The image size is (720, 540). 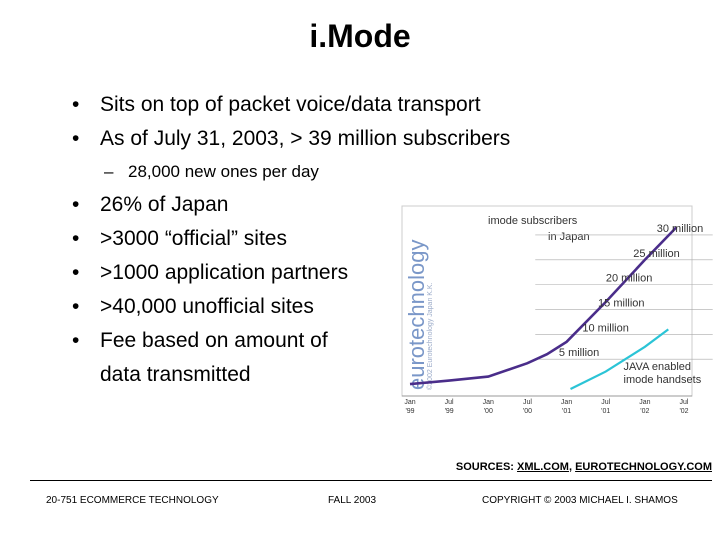 What do you see at coordinates (643, 467) in the screenshot?
I see `source-link-eurotechnology: EUROTECHNOLOGY.COM` at bounding box center [643, 467].